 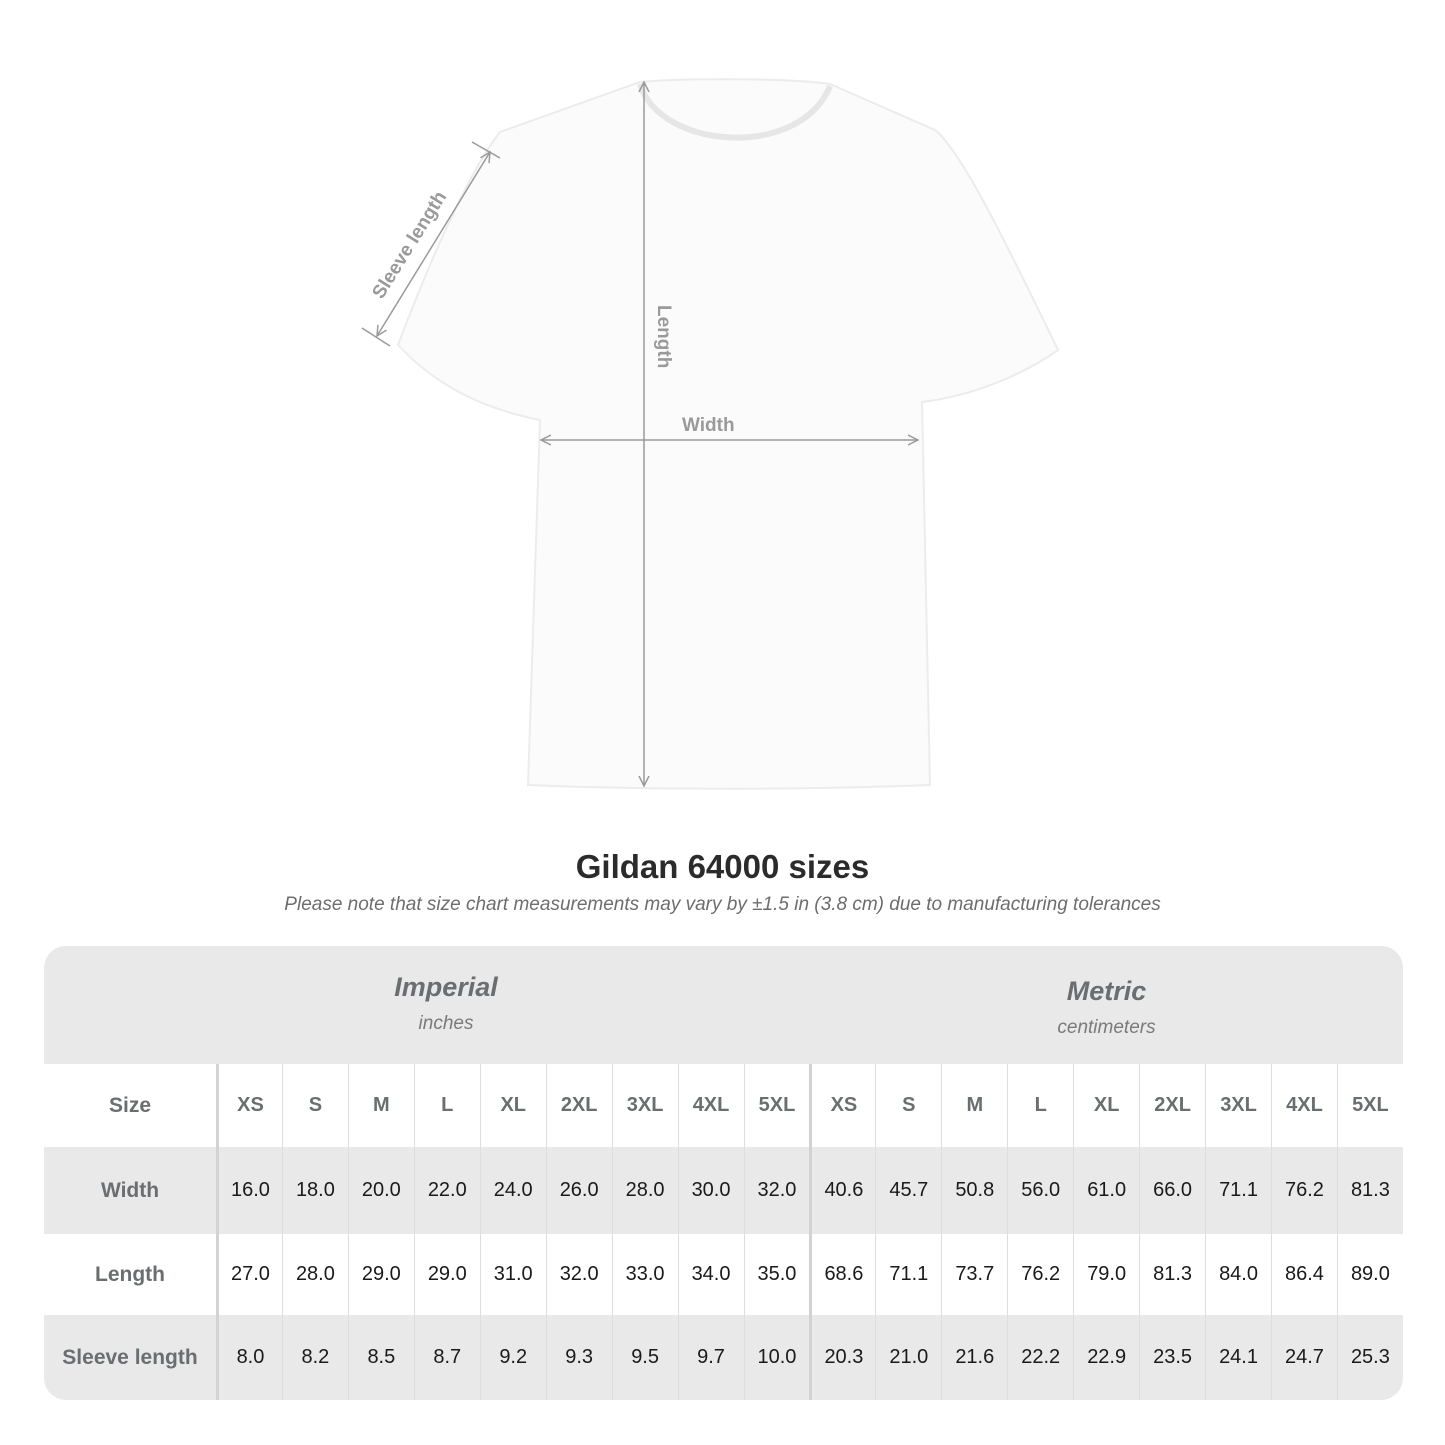 I want to click on length-label: Length, so click(x=663, y=336).